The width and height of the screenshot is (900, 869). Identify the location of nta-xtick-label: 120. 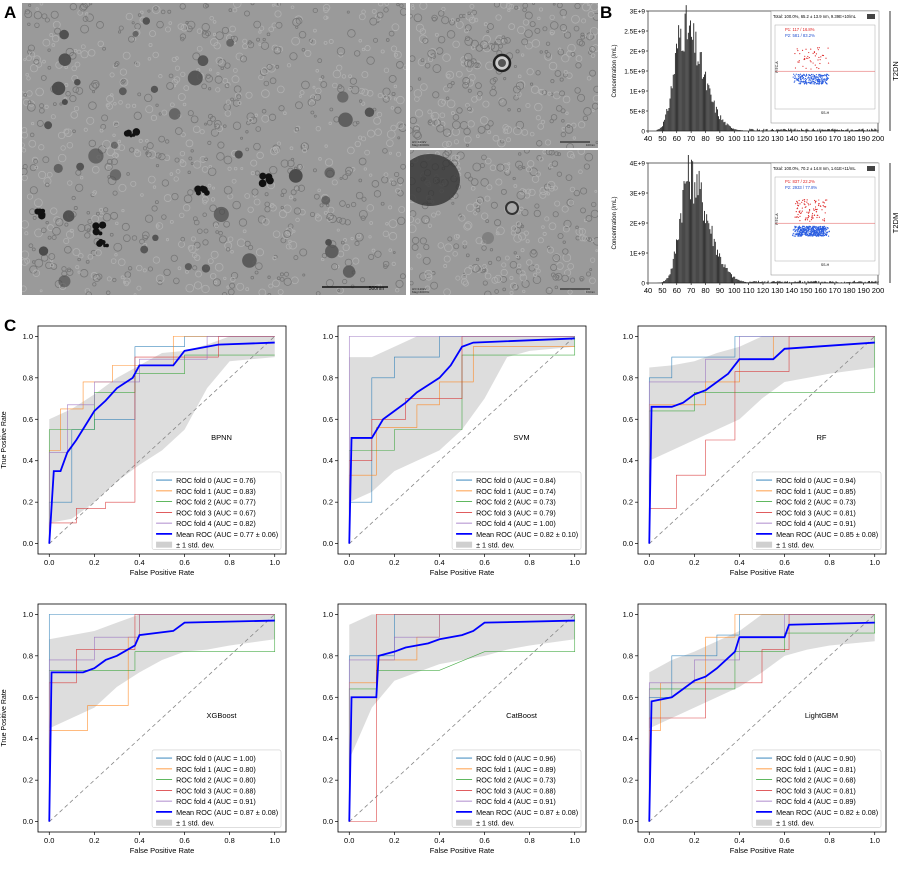
(763, 138).